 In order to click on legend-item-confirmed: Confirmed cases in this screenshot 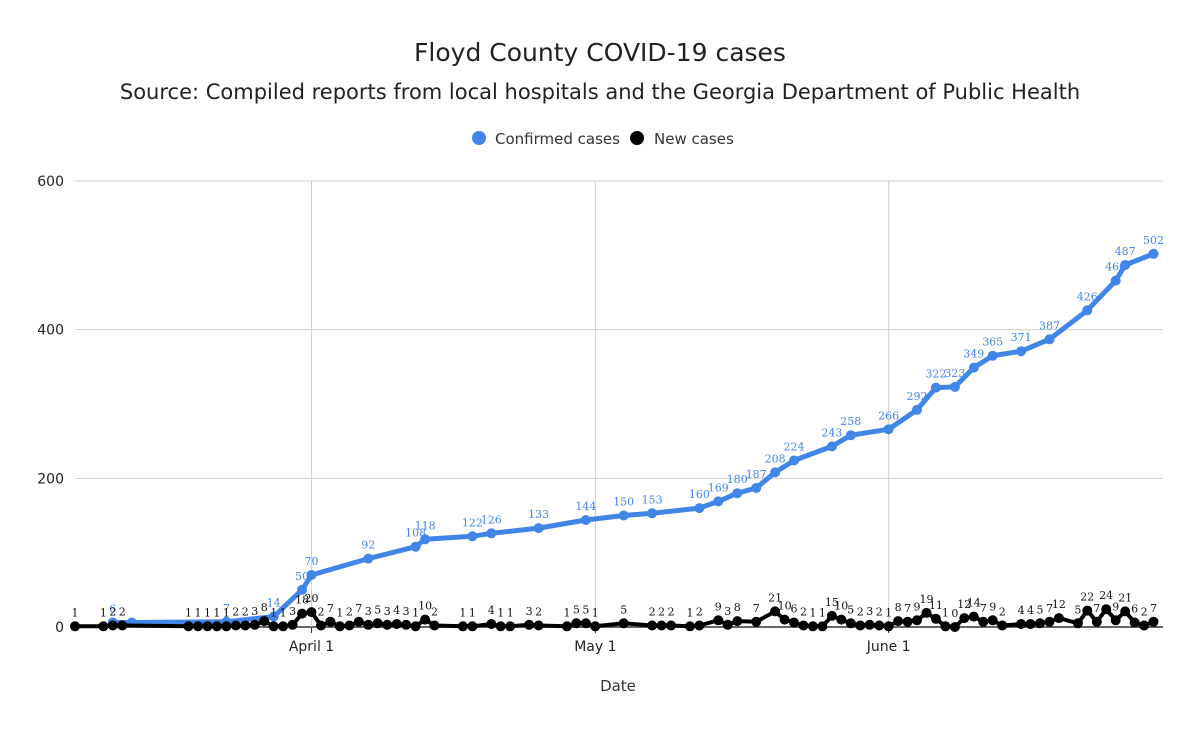, I will do `click(546, 139)`.